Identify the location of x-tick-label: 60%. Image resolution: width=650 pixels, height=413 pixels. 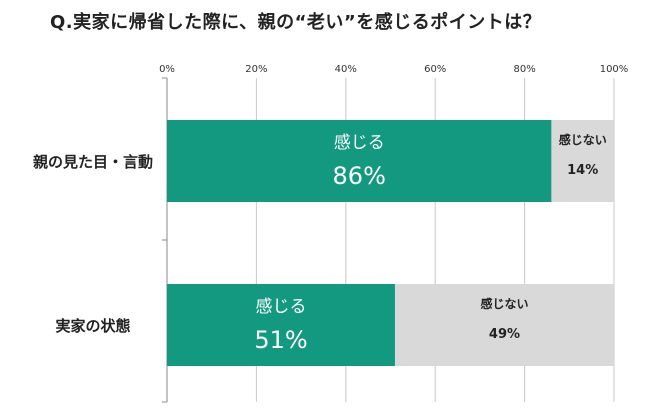
(435, 69).